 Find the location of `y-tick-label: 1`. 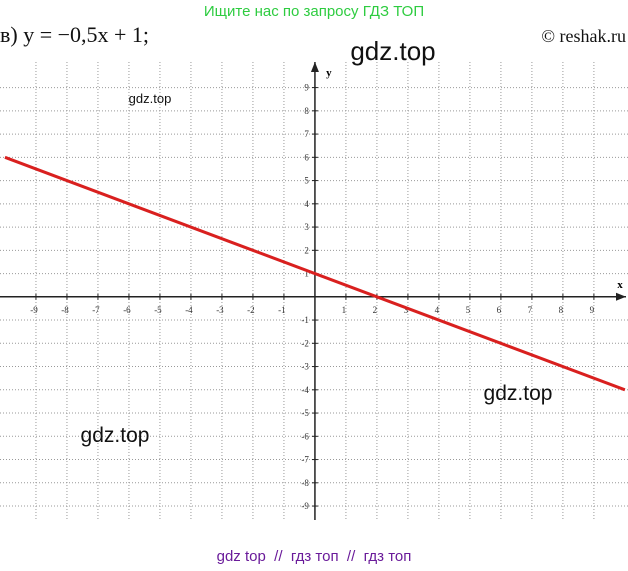

y-tick-label: 1 is located at coordinates (306, 274).